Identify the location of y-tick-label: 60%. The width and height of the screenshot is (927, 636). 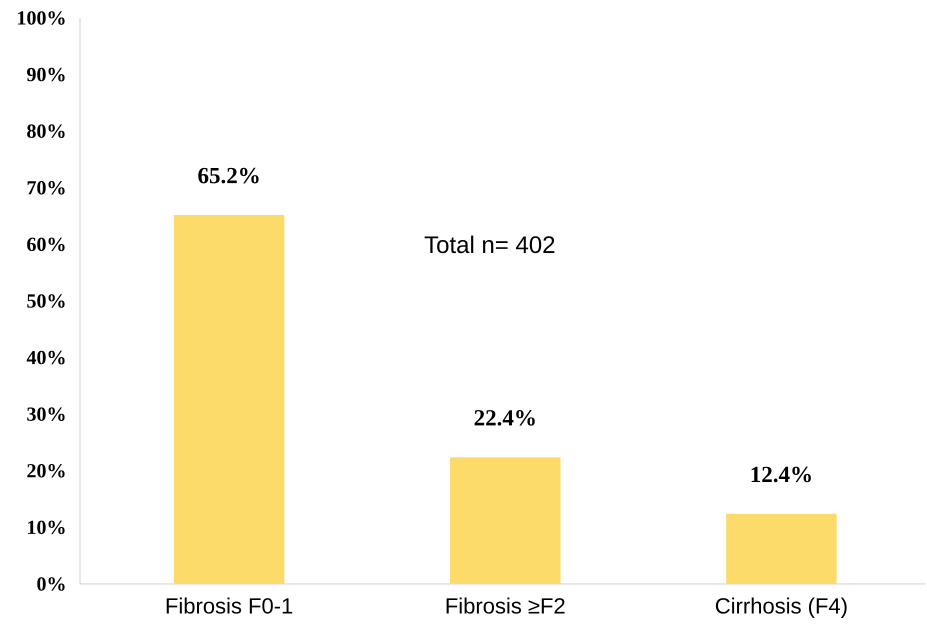
(46, 245).